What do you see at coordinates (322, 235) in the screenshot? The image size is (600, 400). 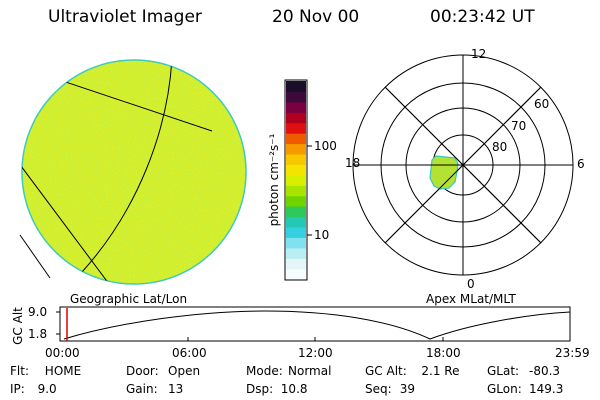 I see `colorbar-label-10: 10` at bounding box center [322, 235].